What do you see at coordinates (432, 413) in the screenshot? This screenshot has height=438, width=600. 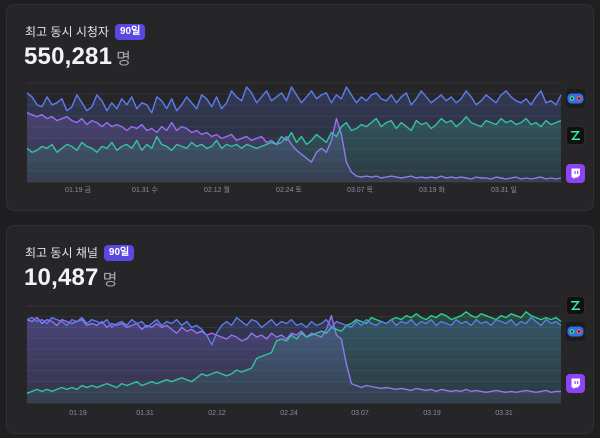 I see `x-tick-label: 03.19` at bounding box center [432, 413].